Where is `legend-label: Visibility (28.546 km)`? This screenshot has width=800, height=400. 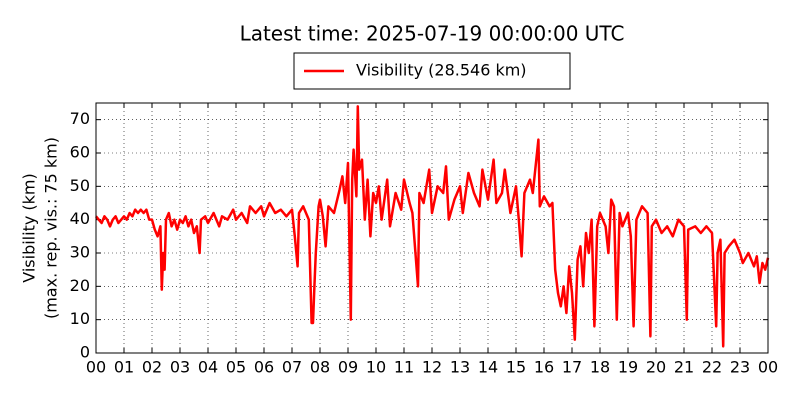
legend-label: Visibility (28.546 km) is located at coordinates (441, 70).